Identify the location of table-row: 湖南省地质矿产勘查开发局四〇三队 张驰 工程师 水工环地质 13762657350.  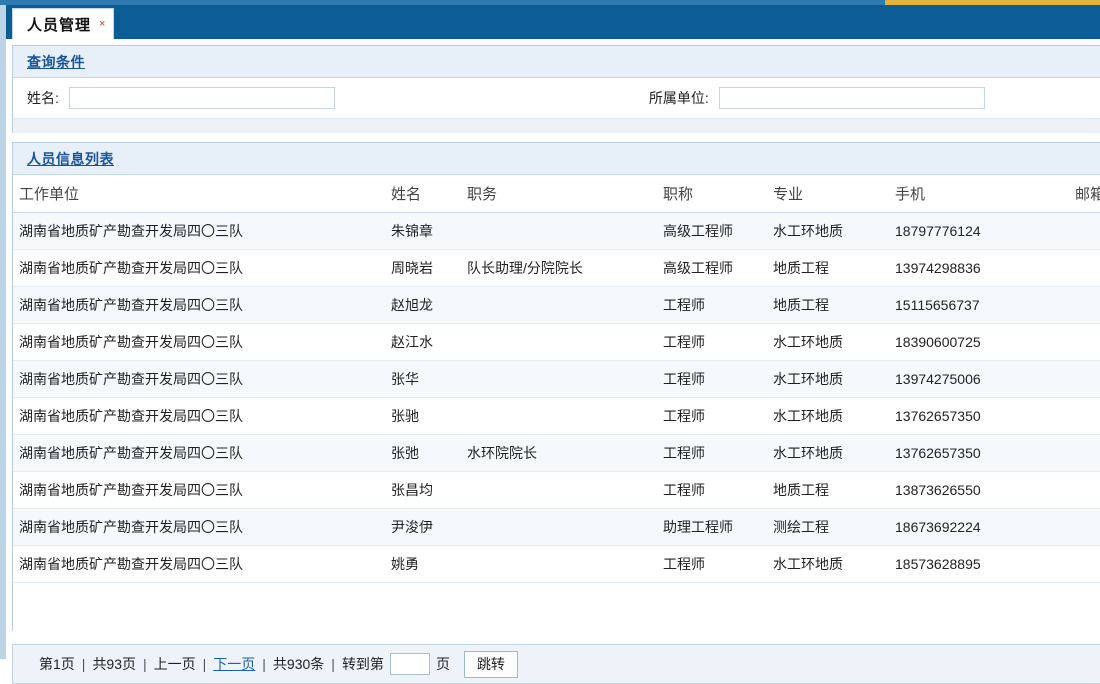
(556, 416).